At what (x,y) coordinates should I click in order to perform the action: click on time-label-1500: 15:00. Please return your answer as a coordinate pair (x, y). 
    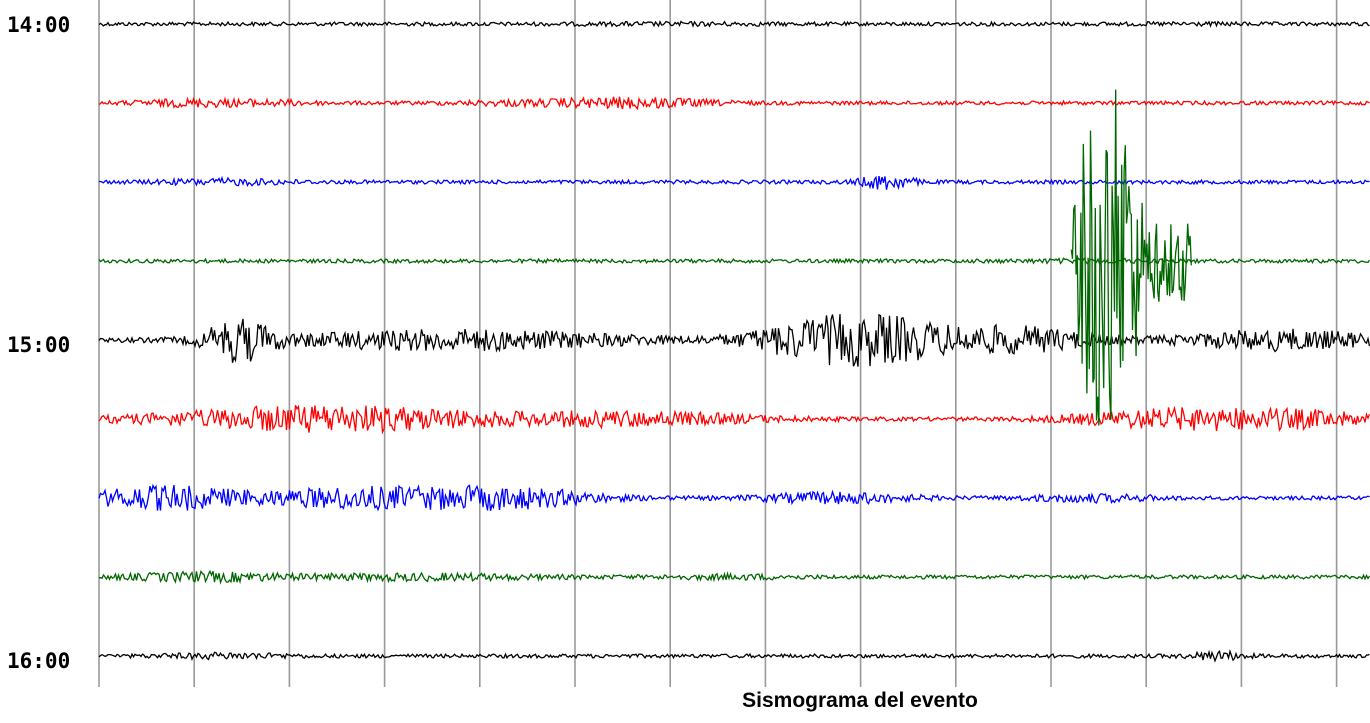
    Looking at the image, I should click on (38, 345).